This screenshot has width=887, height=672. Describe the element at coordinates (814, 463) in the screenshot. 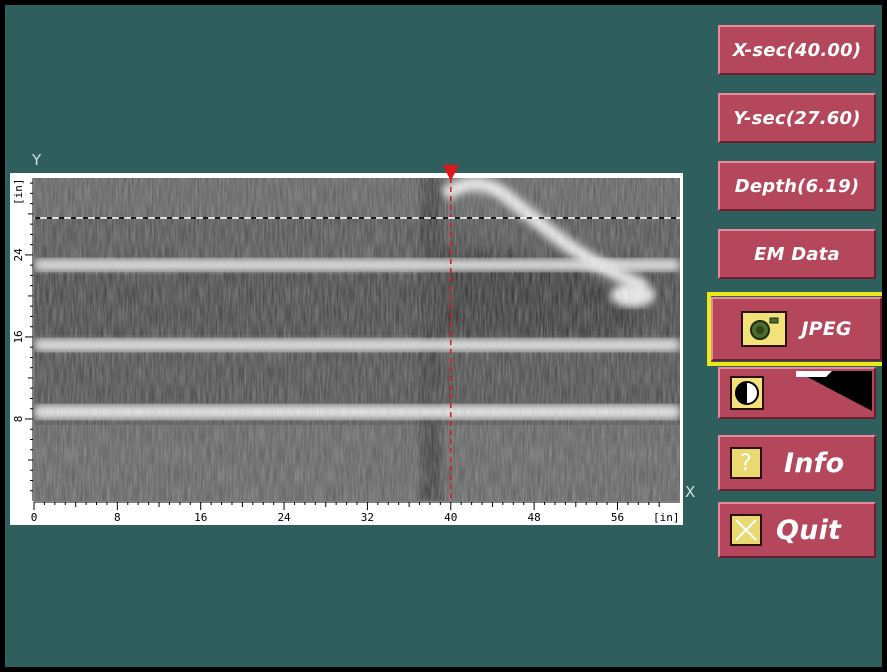

I see `info-label: Info` at that location.